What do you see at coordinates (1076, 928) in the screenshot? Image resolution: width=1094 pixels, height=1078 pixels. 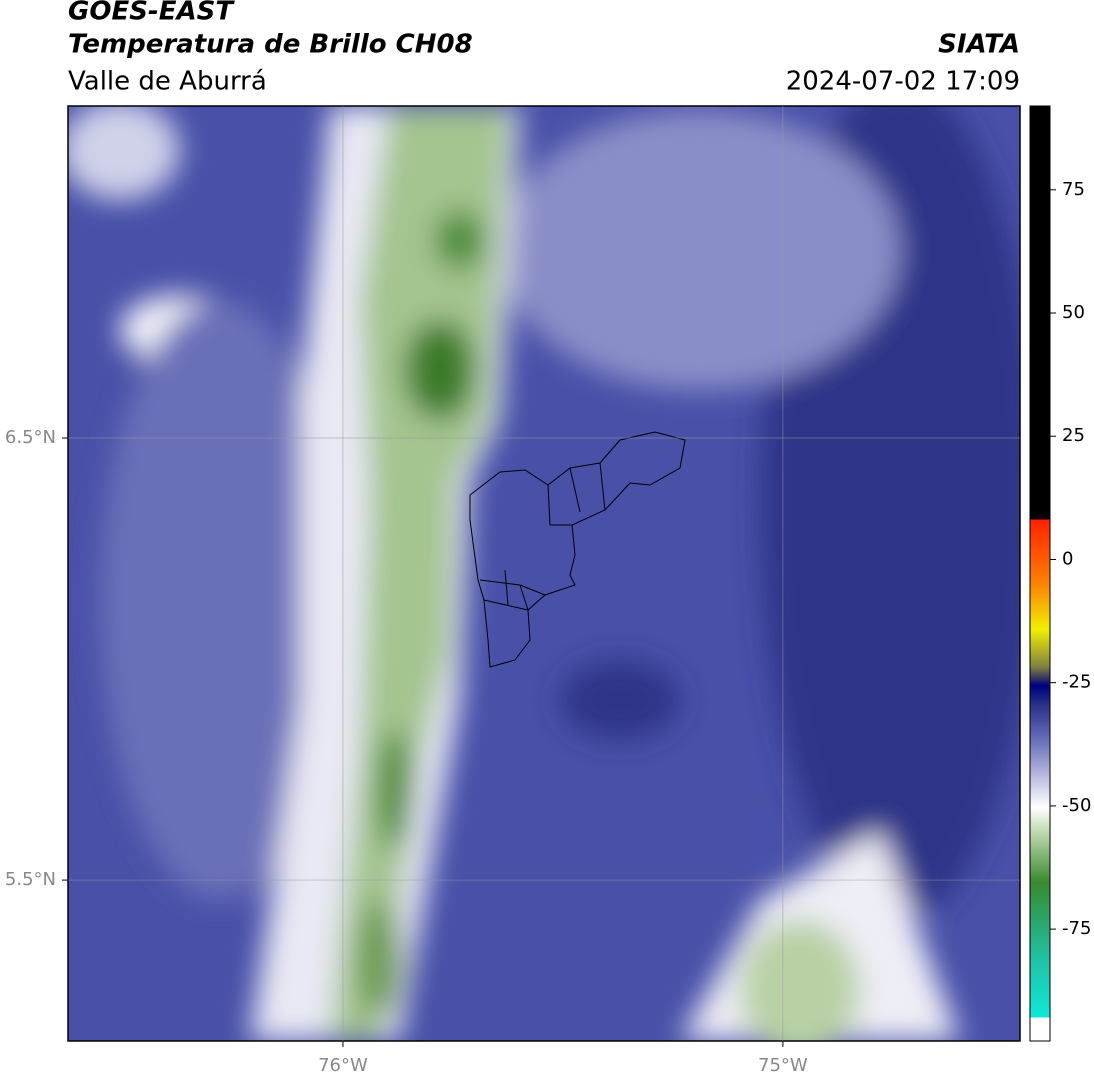 I see `colorbar-tick-label: -75` at bounding box center [1076, 928].